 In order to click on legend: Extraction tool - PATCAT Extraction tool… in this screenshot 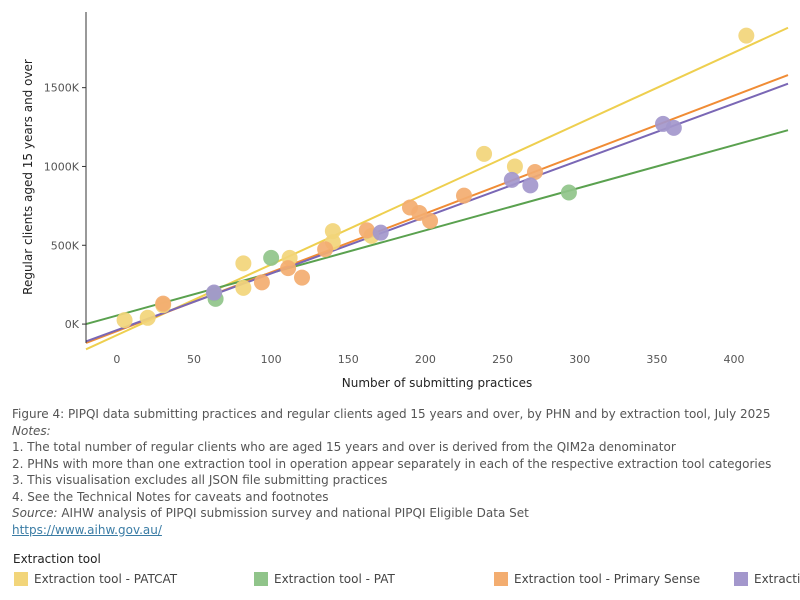, I will do `click(407, 579)`.